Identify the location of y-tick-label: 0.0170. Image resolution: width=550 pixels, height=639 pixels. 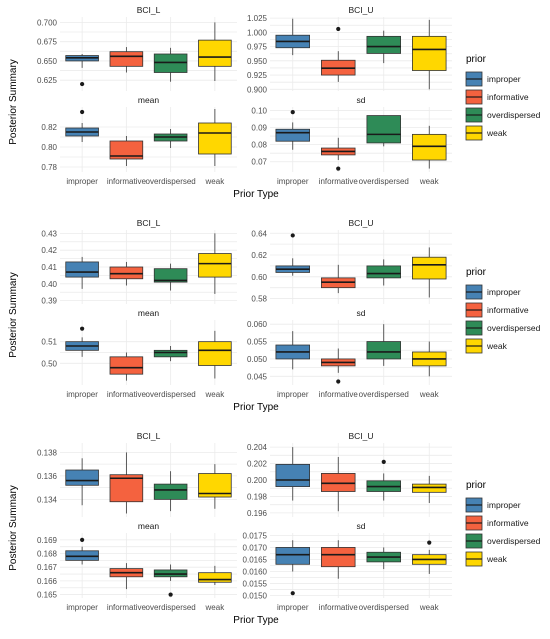
(255, 547).